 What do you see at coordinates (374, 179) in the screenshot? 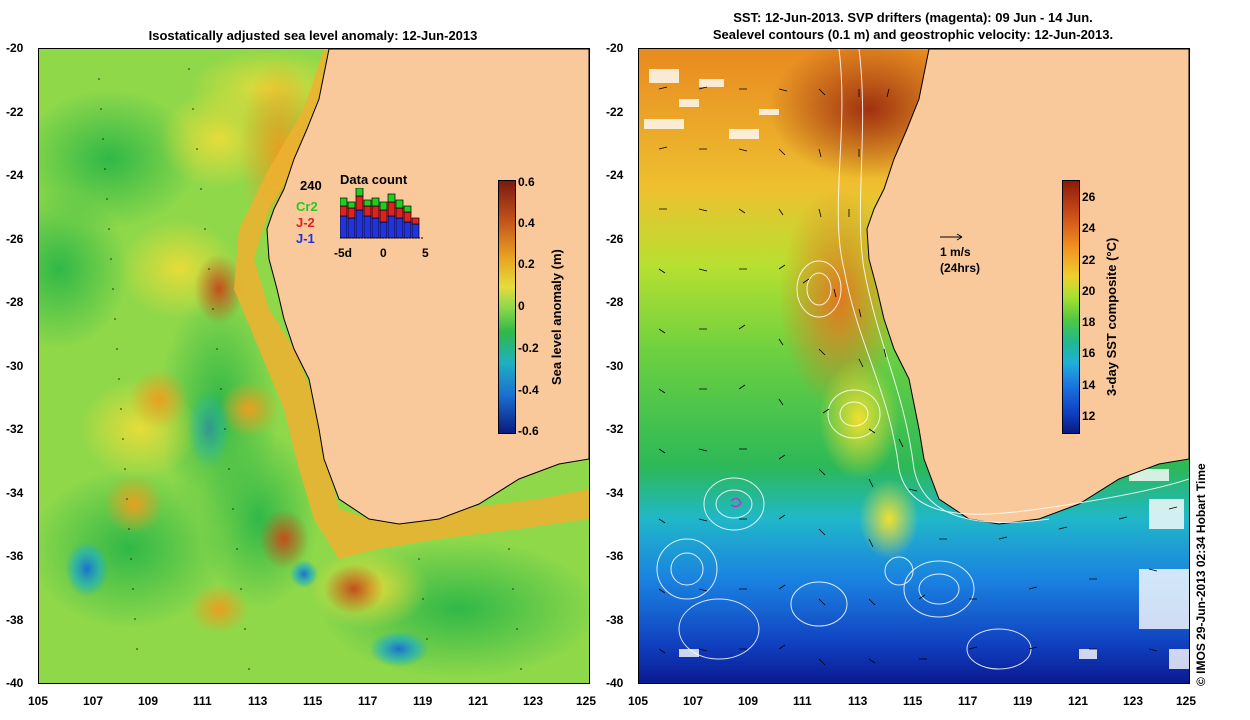
I see `hist-title: Data count` at bounding box center [374, 179].